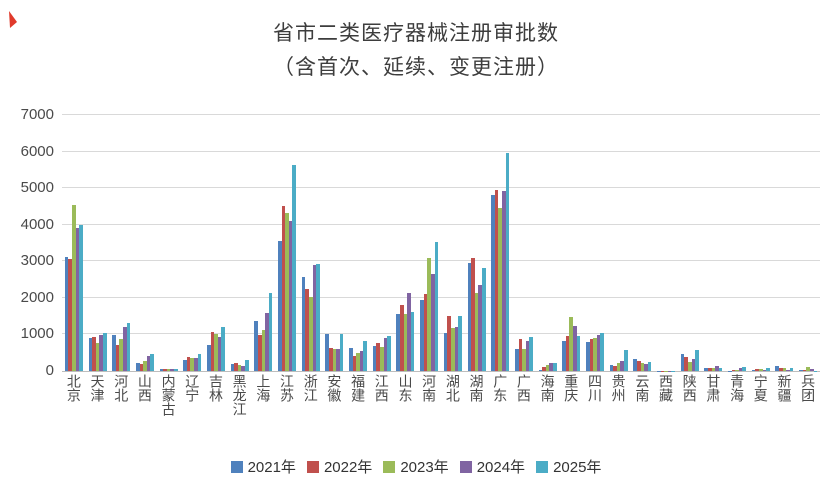  I want to click on bar-group-广西, so click(524, 354).